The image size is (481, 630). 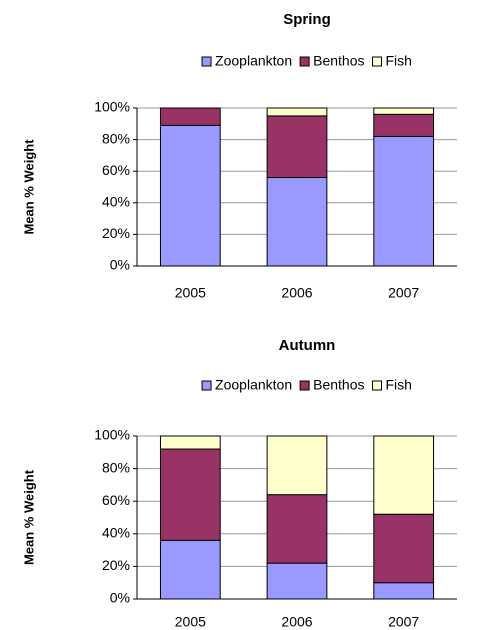 What do you see at coordinates (307, 345) in the screenshot?
I see `chart-title: Autumn` at bounding box center [307, 345].